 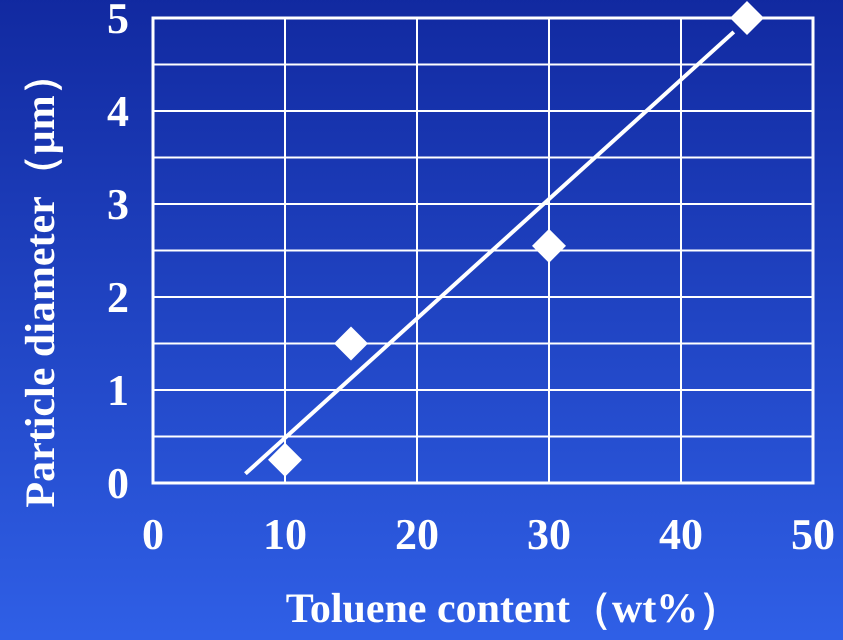 What do you see at coordinates (681, 534) in the screenshot?
I see `x-tick-label: 40` at bounding box center [681, 534].